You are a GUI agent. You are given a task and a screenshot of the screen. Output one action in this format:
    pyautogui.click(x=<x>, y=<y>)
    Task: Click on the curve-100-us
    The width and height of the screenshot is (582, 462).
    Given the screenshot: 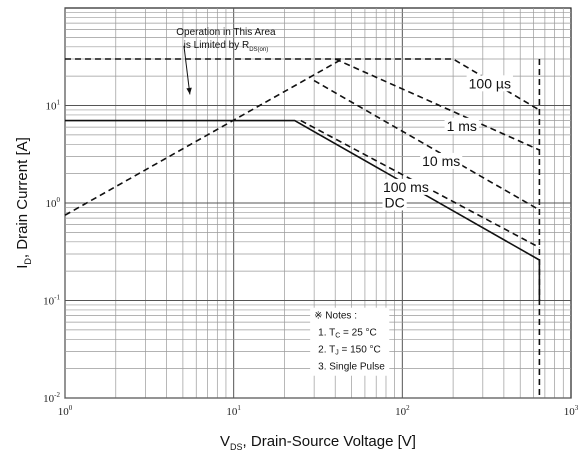 What is the action you would take?
    pyautogui.click(x=302, y=84)
    